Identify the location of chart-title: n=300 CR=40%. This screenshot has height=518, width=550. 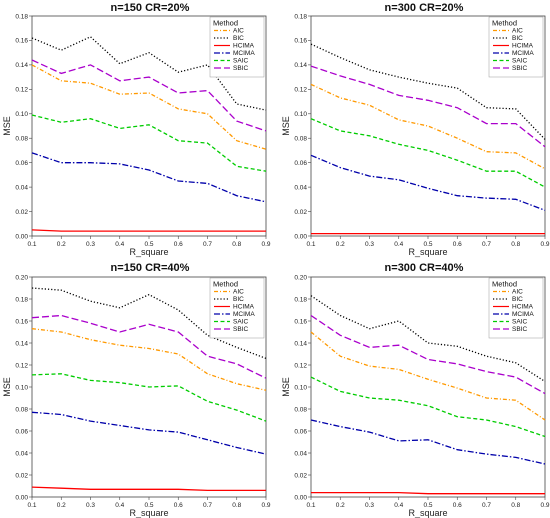
(424, 268).